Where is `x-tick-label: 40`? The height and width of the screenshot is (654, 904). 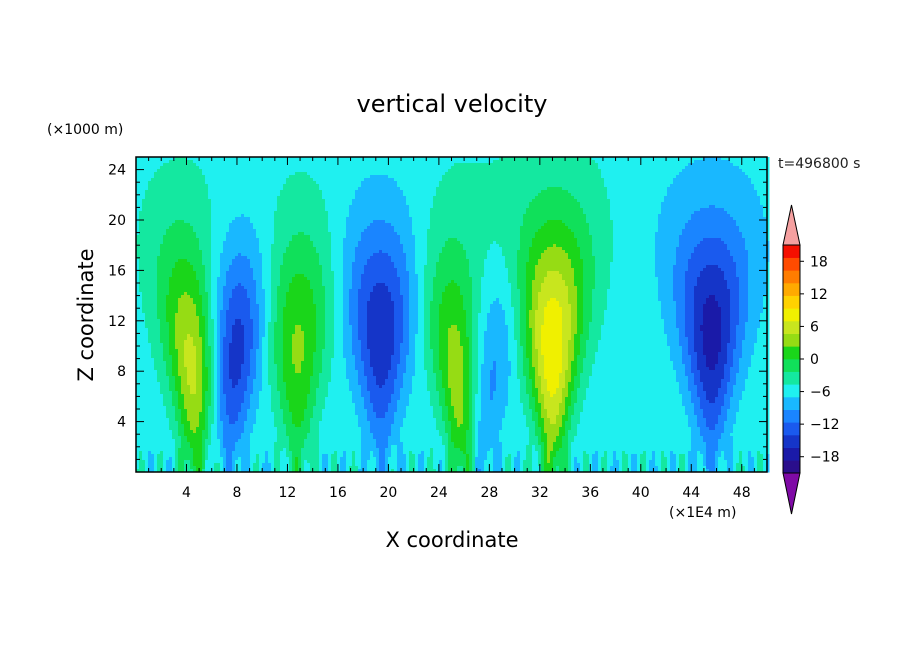 x-tick-label: 40 is located at coordinates (641, 493).